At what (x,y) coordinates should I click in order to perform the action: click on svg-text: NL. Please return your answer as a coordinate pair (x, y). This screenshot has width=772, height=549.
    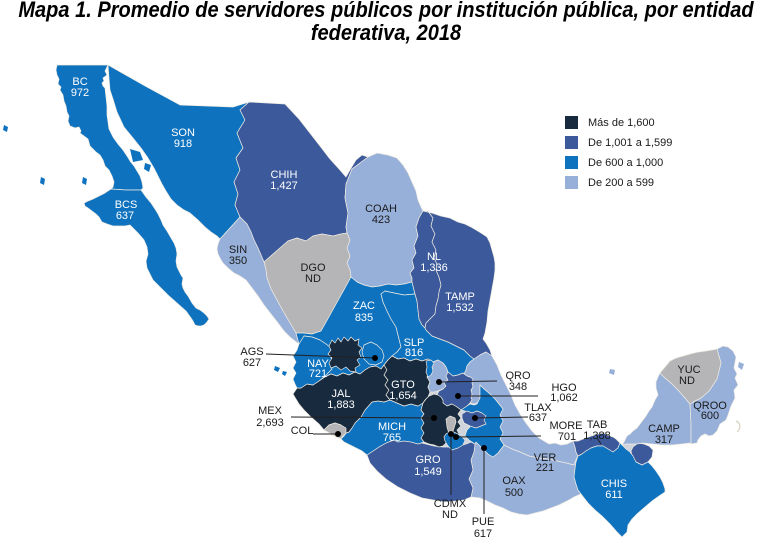
    Looking at the image, I should click on (434, 257).